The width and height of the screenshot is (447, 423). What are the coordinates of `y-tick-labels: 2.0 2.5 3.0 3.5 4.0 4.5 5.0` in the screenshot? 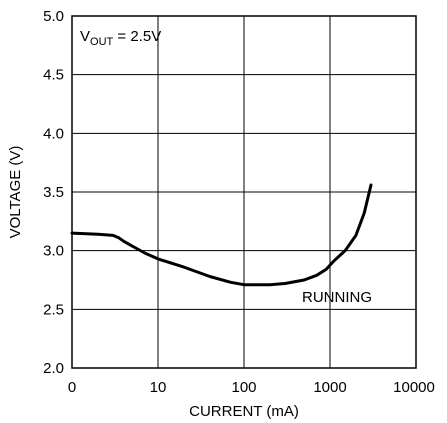 It's located at (53, 192).